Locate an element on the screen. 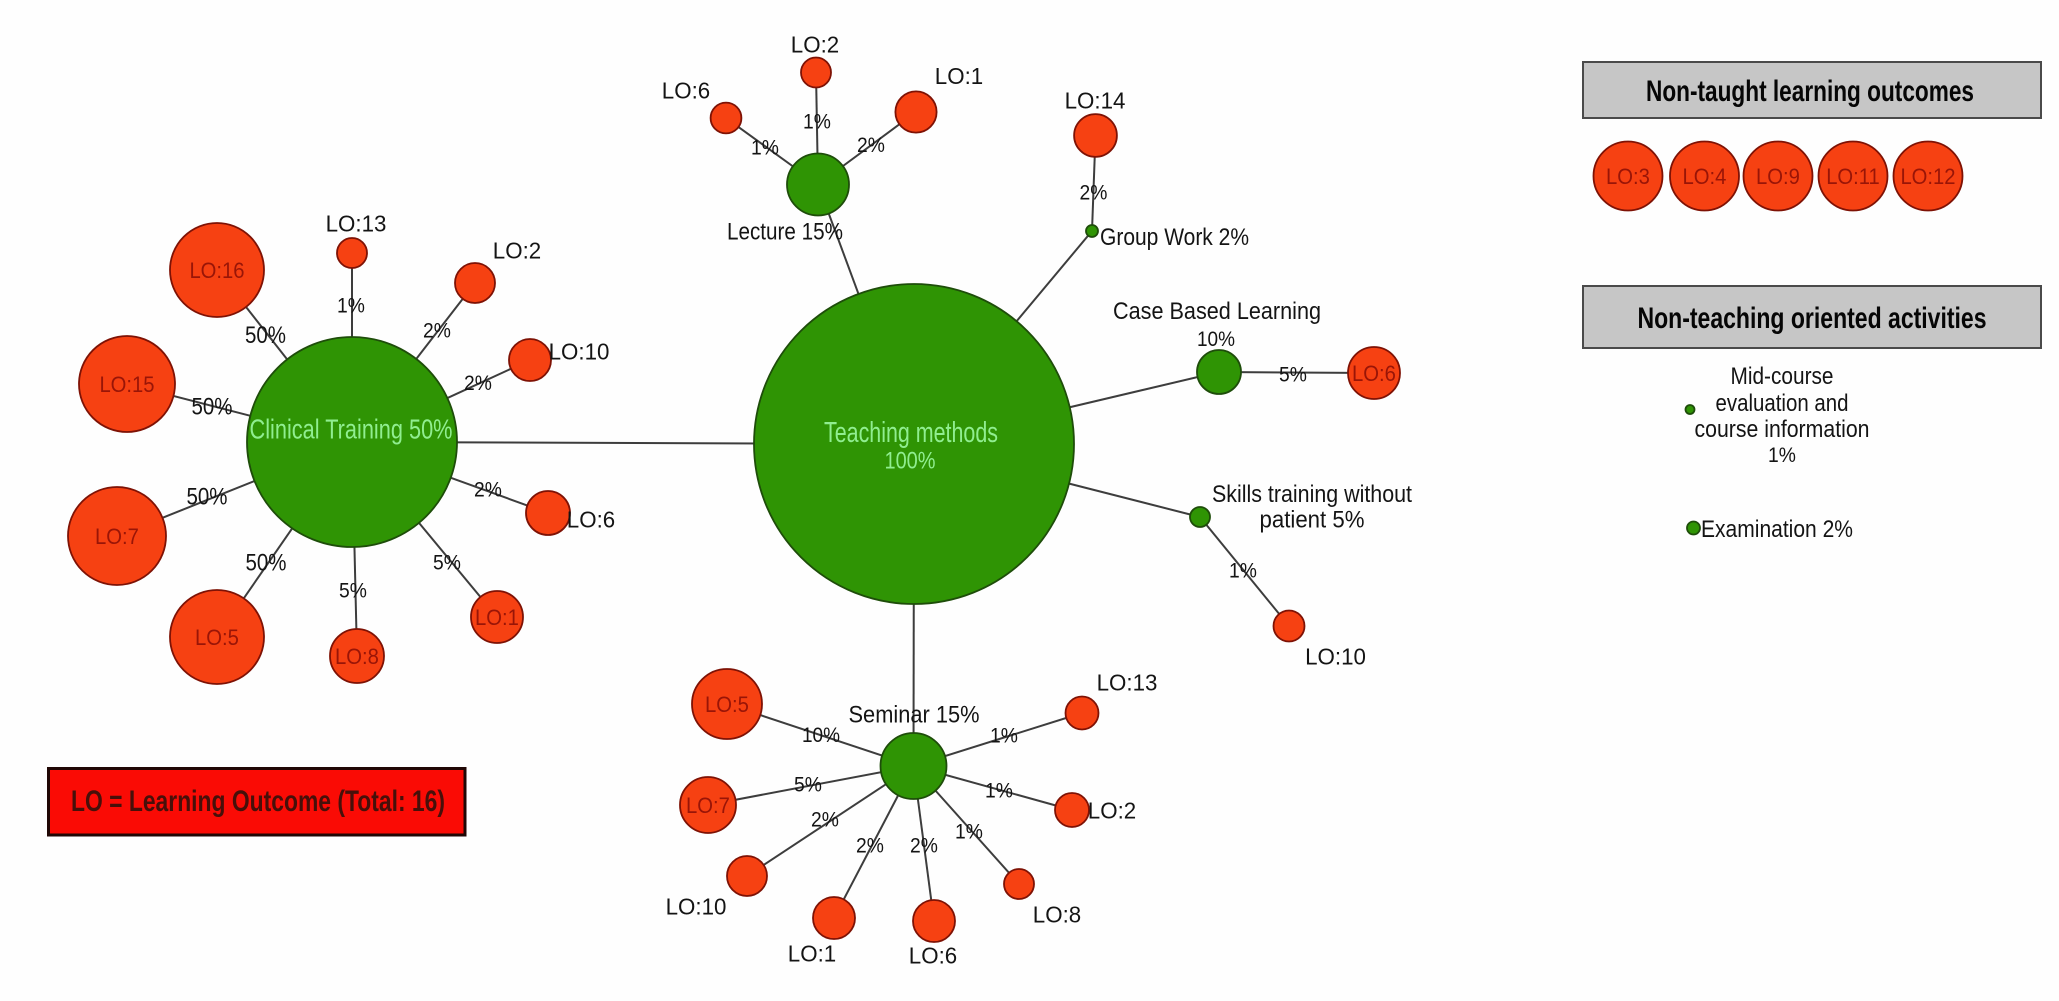 The height and width of the screenshot is (1001, 2059). svg-text: LO:4 is located at coordinates (1705, 176).